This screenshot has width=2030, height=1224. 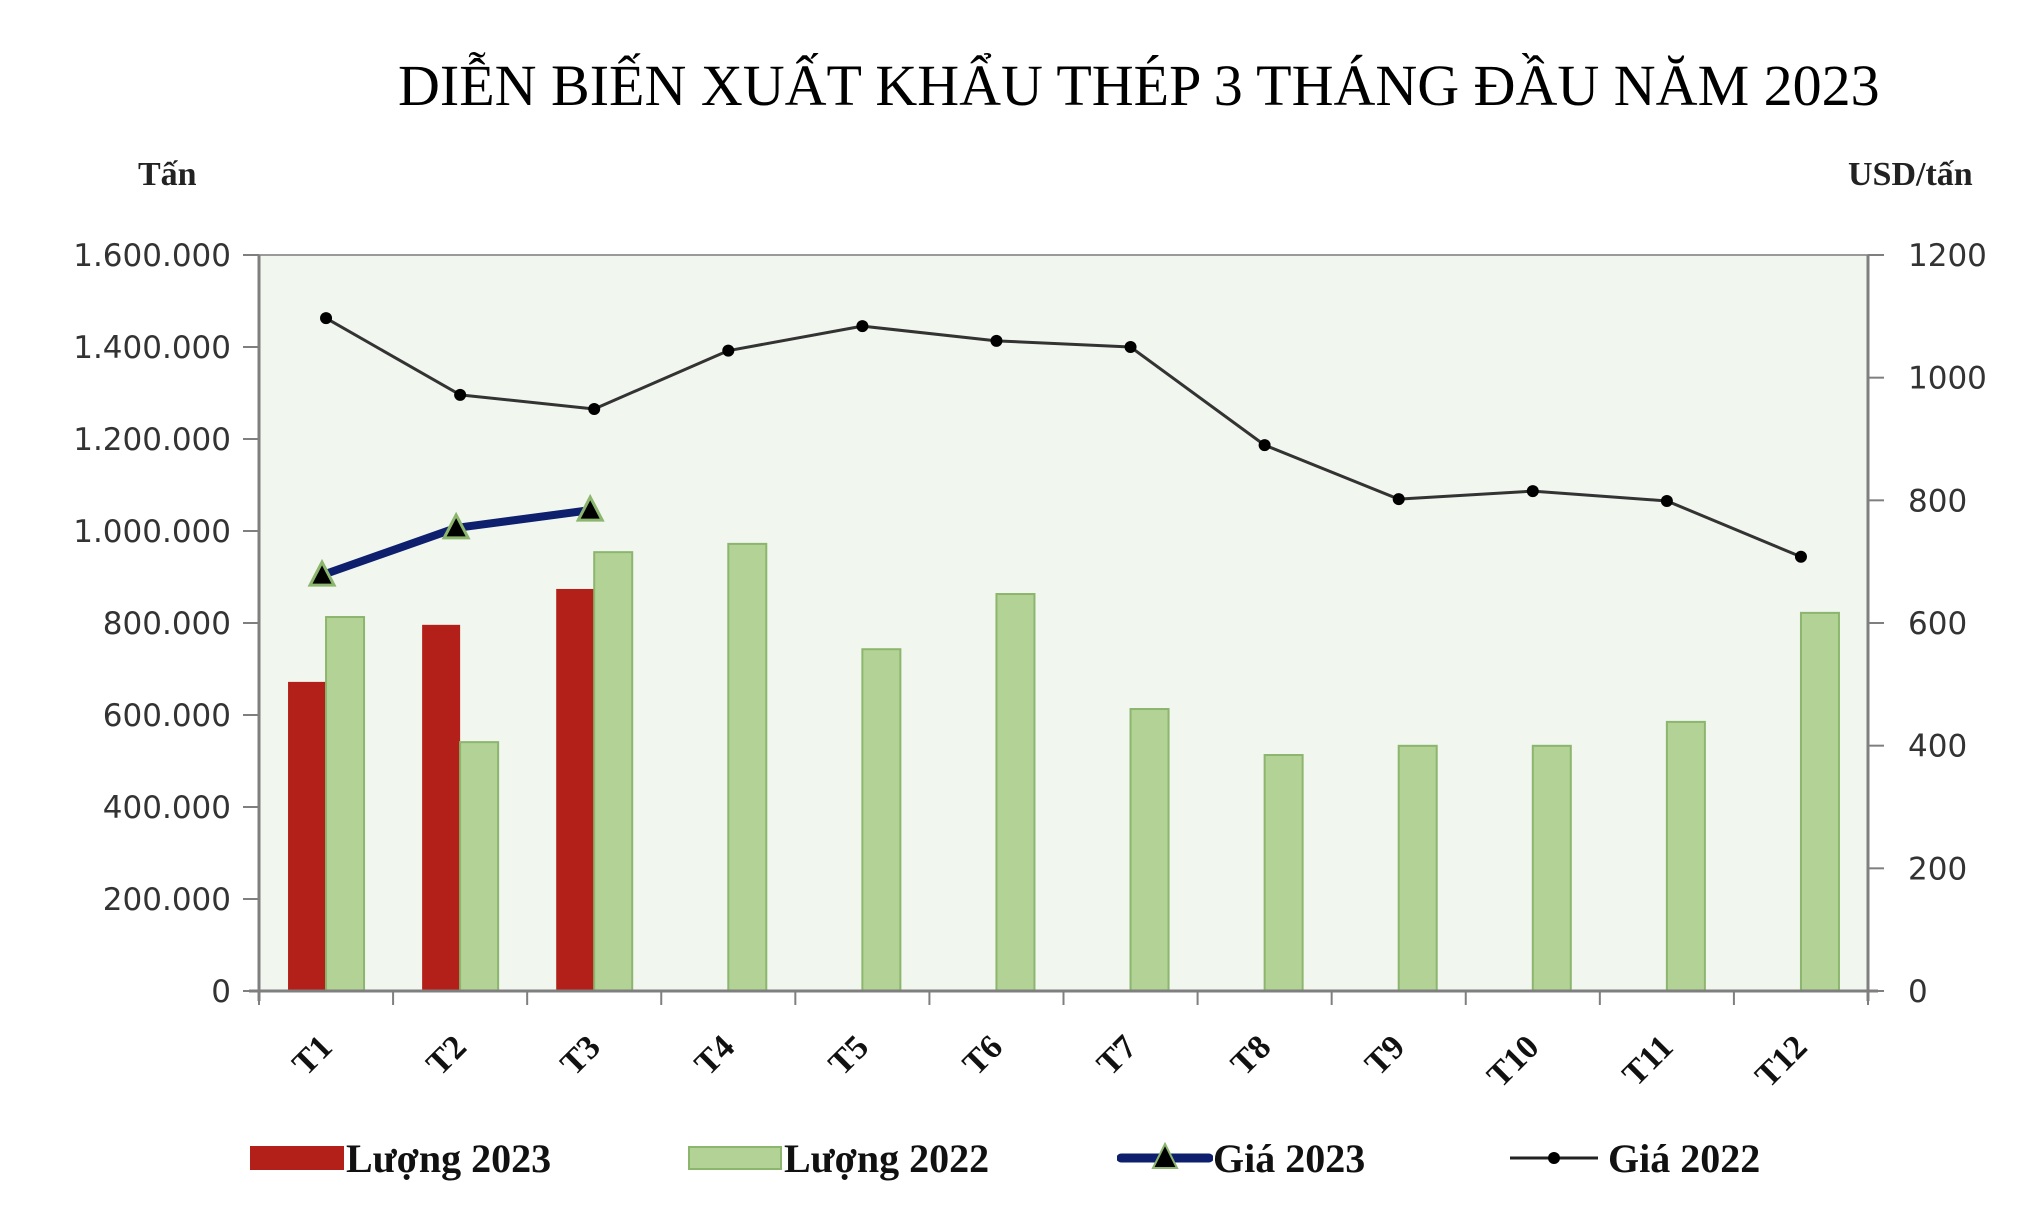 I want to click on legend-label: Lượng 2023, so click(x=449, y=1158).